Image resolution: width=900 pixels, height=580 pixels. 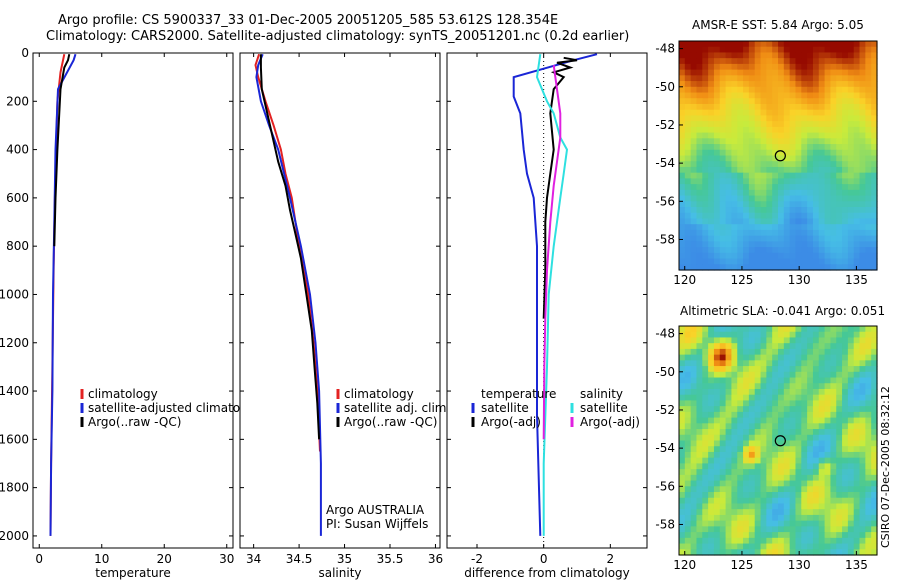 I want to click on legend-entry: satellite, so click(x=604, y=408).